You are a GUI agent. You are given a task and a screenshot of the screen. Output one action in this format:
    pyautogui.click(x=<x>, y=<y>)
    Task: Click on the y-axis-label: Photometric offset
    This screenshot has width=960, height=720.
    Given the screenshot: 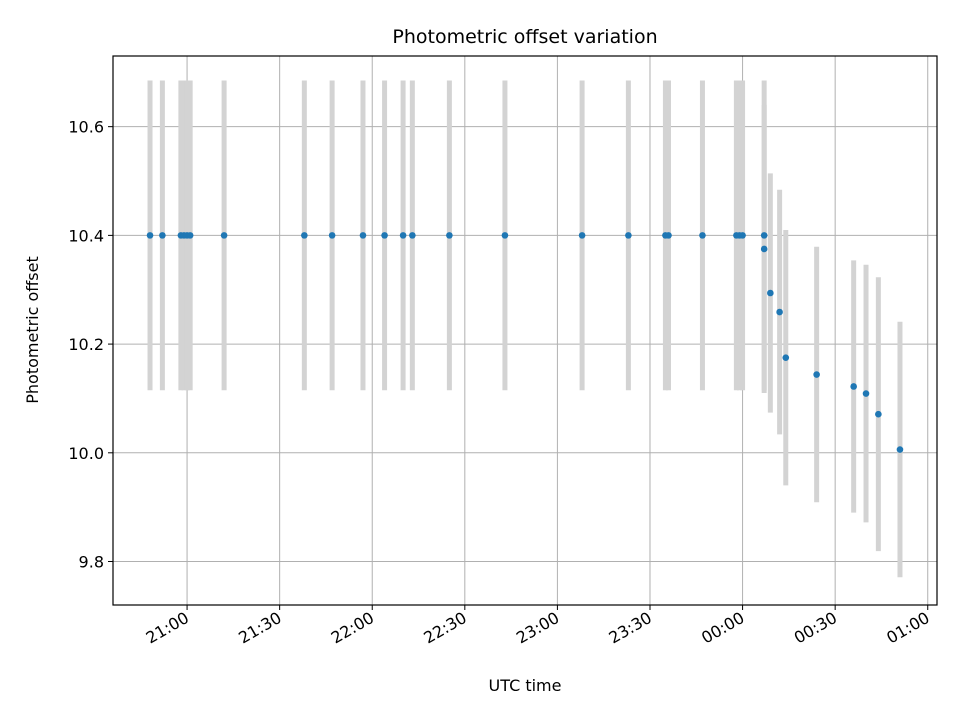 What is the action you would take?
    pyautogui.click(x=32, y=330)
    